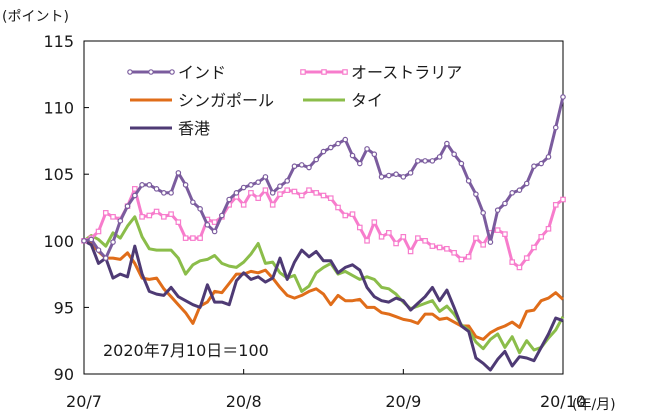  Describe the element at coordinates (367, 100) in the screenshot. I see `legend-label: タイ` at that location.